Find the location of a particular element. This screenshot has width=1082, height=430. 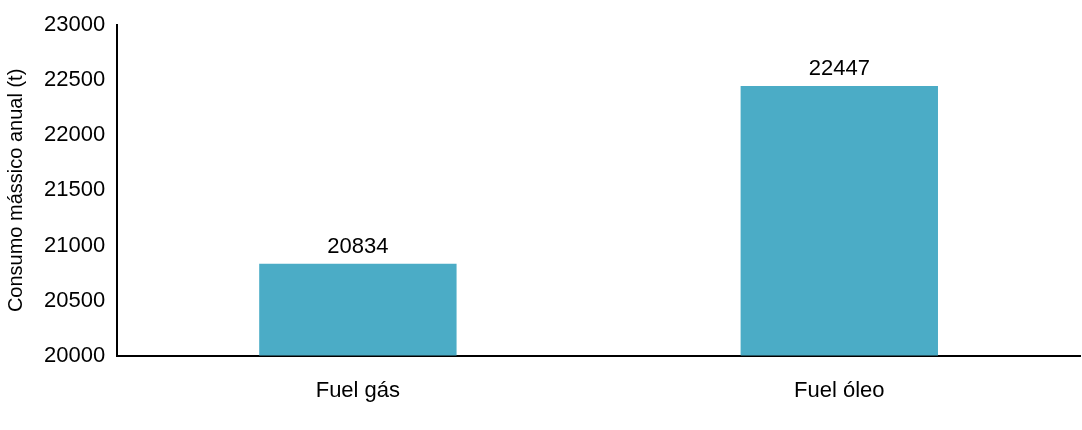

data-label: 20834 is located at coordinates (358, 245).